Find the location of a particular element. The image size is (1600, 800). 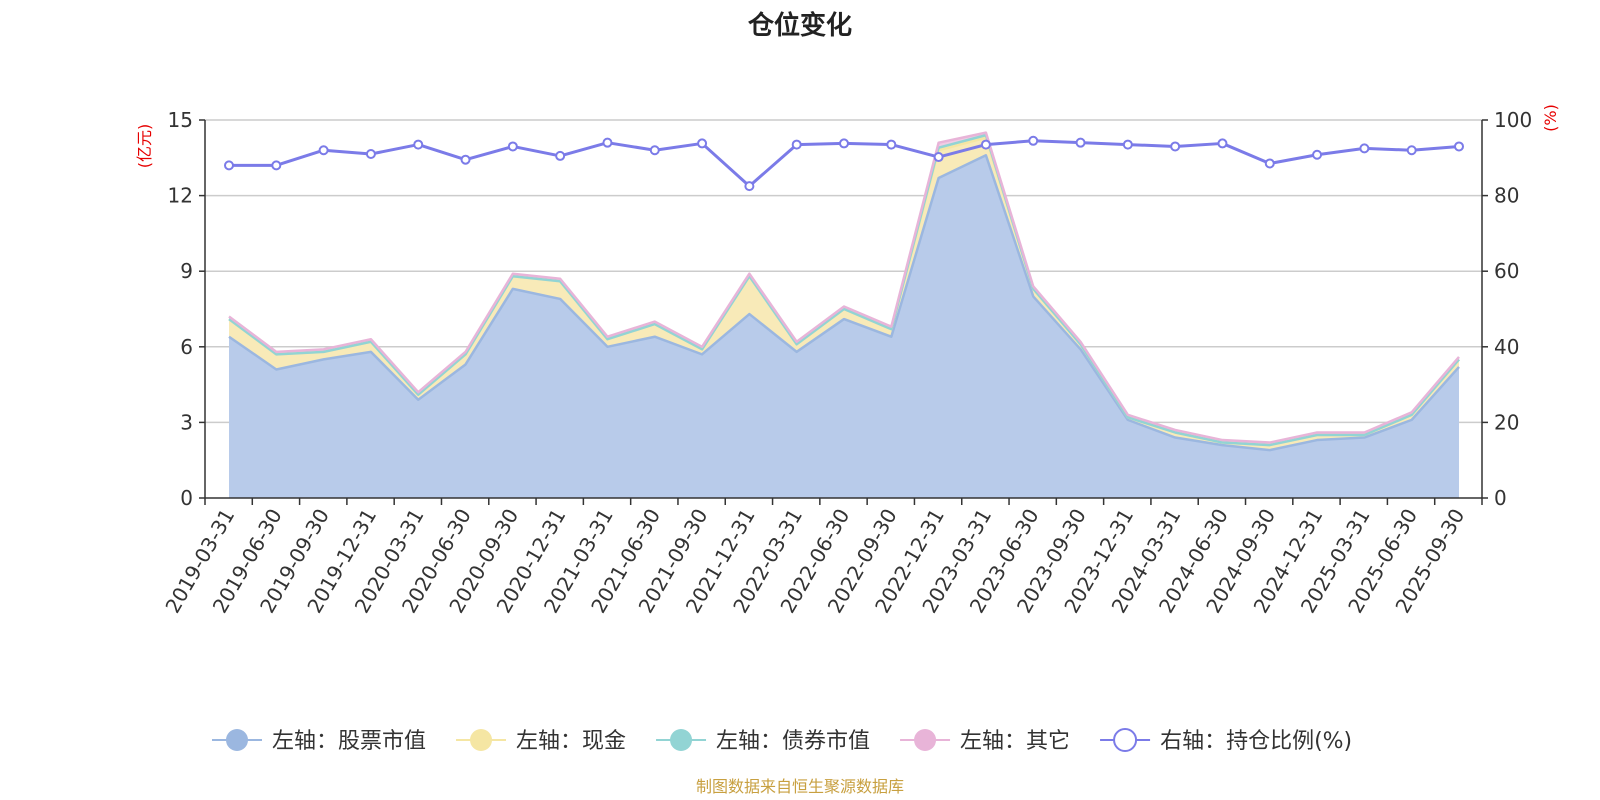

right-tick-label: 0 is located at coordinates (1500, 498).